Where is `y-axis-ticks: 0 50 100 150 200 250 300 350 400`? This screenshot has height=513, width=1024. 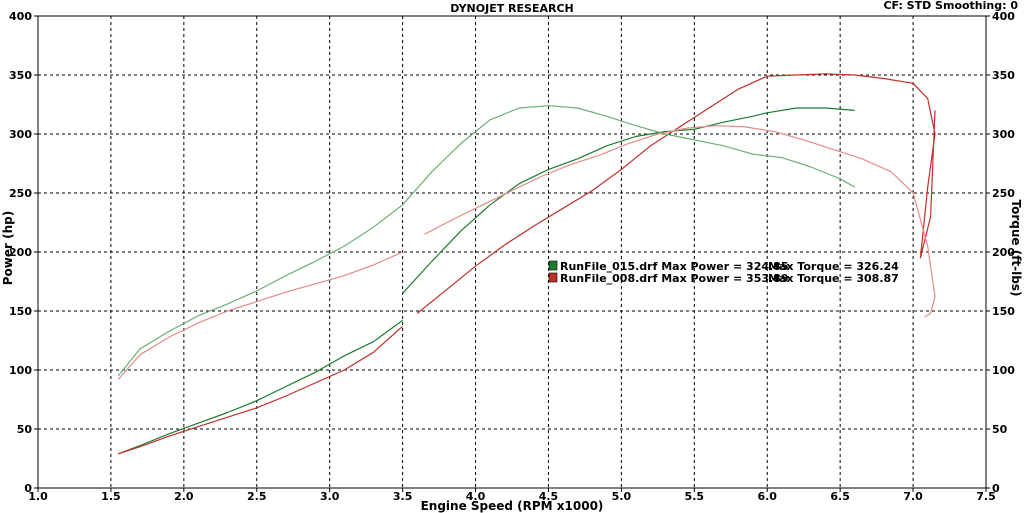 y-axis-ticks: 0 50 100 150 200 250 300 350 400 is located at coordinates (23, 252).